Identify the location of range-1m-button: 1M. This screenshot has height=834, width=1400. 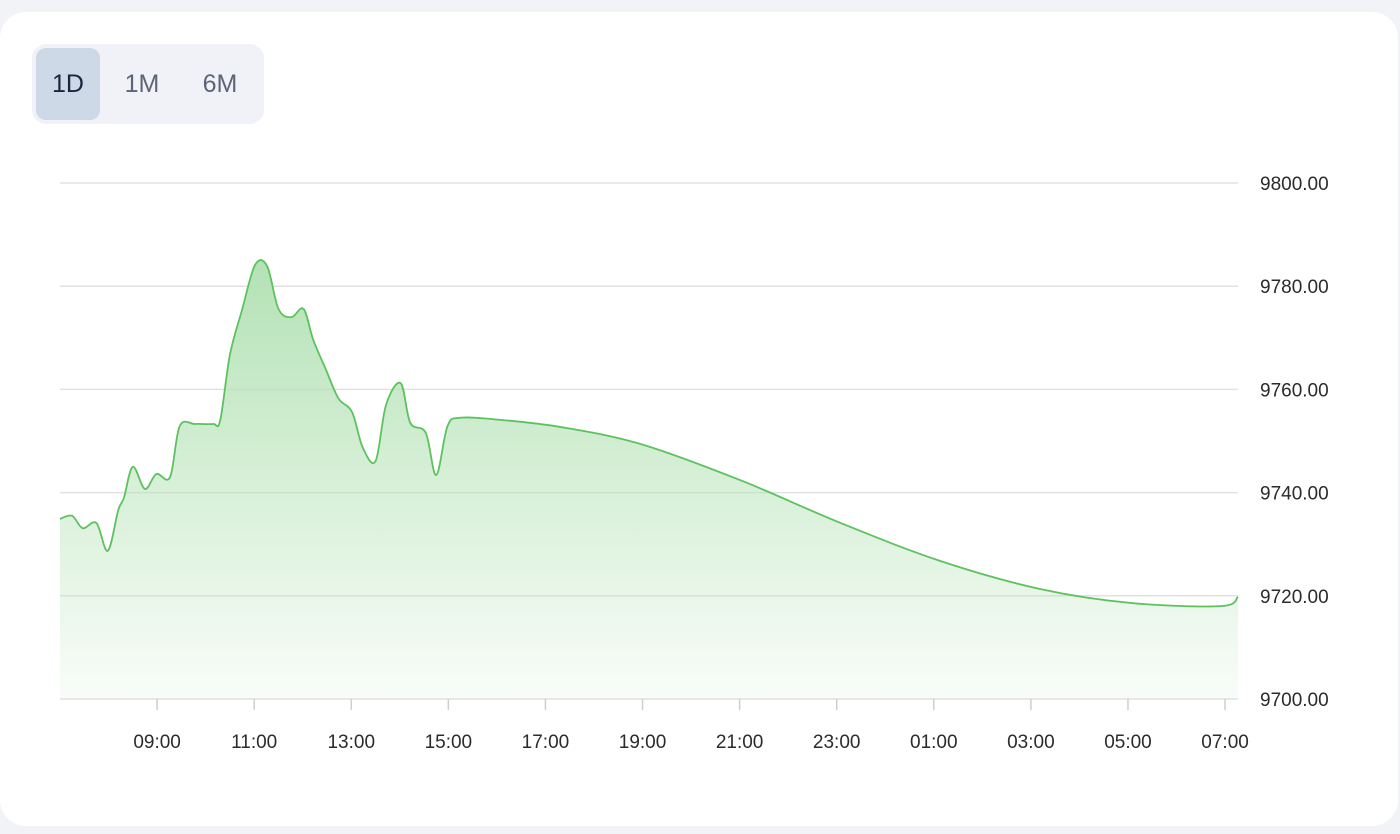
(142, 83).